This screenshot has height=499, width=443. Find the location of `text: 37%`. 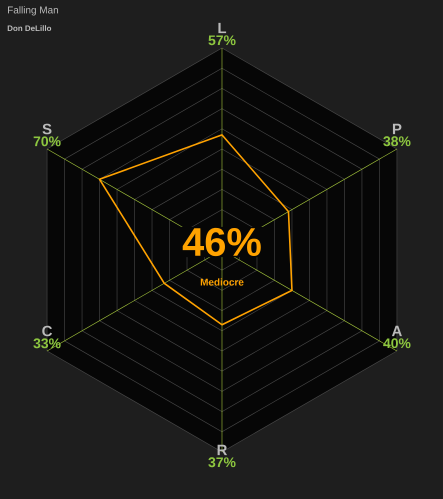

text: 37% is located at coordinates (222, 462).